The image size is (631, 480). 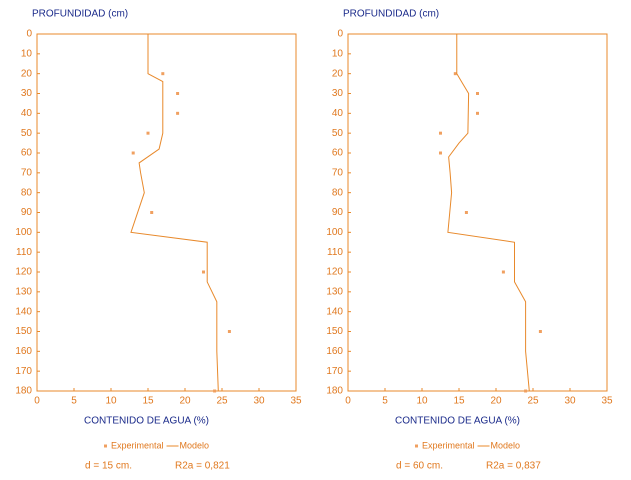 What do you see at coordinates (108, 466) in the screenshot?
I see `depth-label: d = 15 cm.` at bounding box center [108, 466].